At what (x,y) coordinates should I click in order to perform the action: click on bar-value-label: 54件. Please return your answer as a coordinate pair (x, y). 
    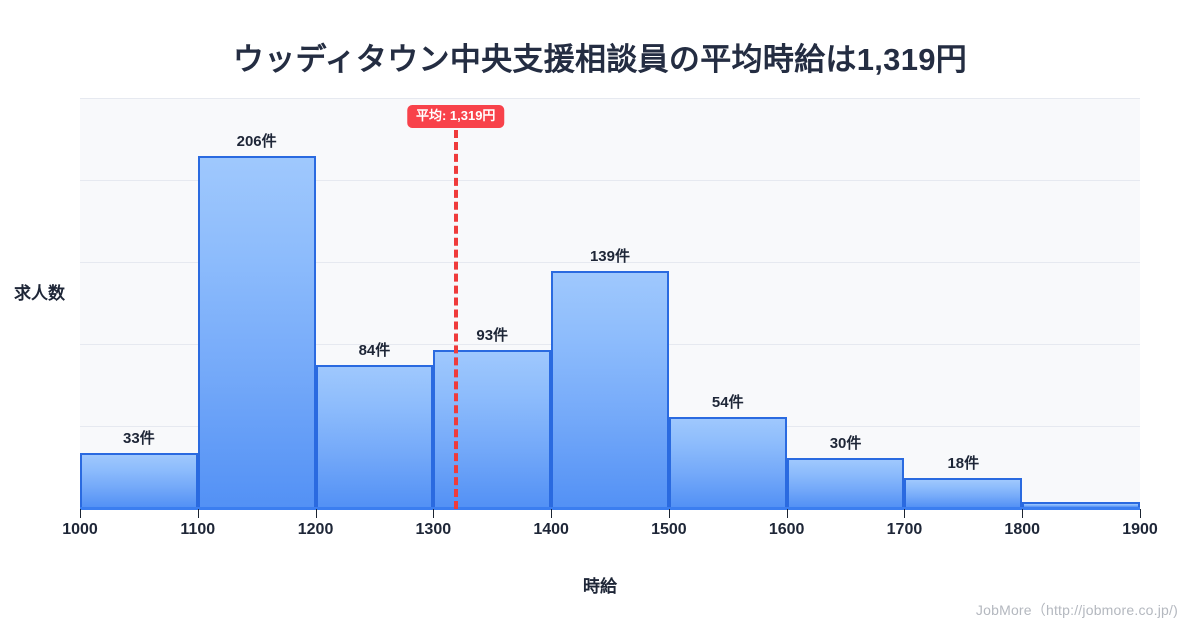
    Looking at the image, I should click on (727, 402).